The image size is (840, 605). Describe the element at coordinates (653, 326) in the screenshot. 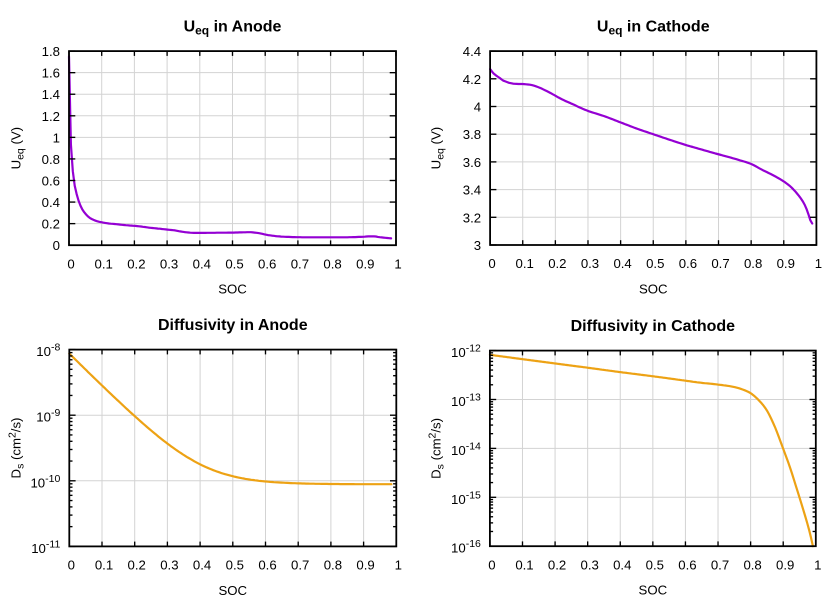

I see `svg-text: Diffusivity in Cathode` at that location.